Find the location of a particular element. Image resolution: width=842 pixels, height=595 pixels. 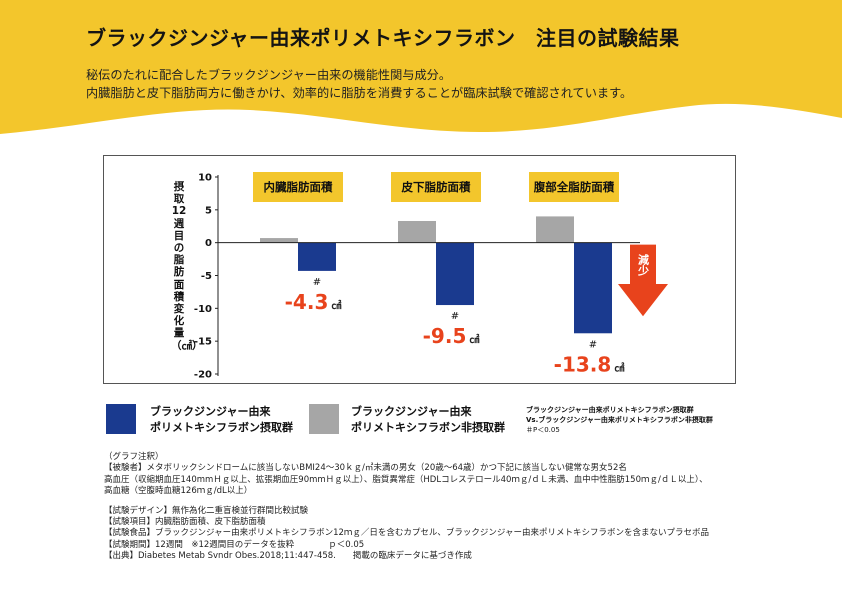

y-tick-label: -10 is located at coordinates (203, 309).